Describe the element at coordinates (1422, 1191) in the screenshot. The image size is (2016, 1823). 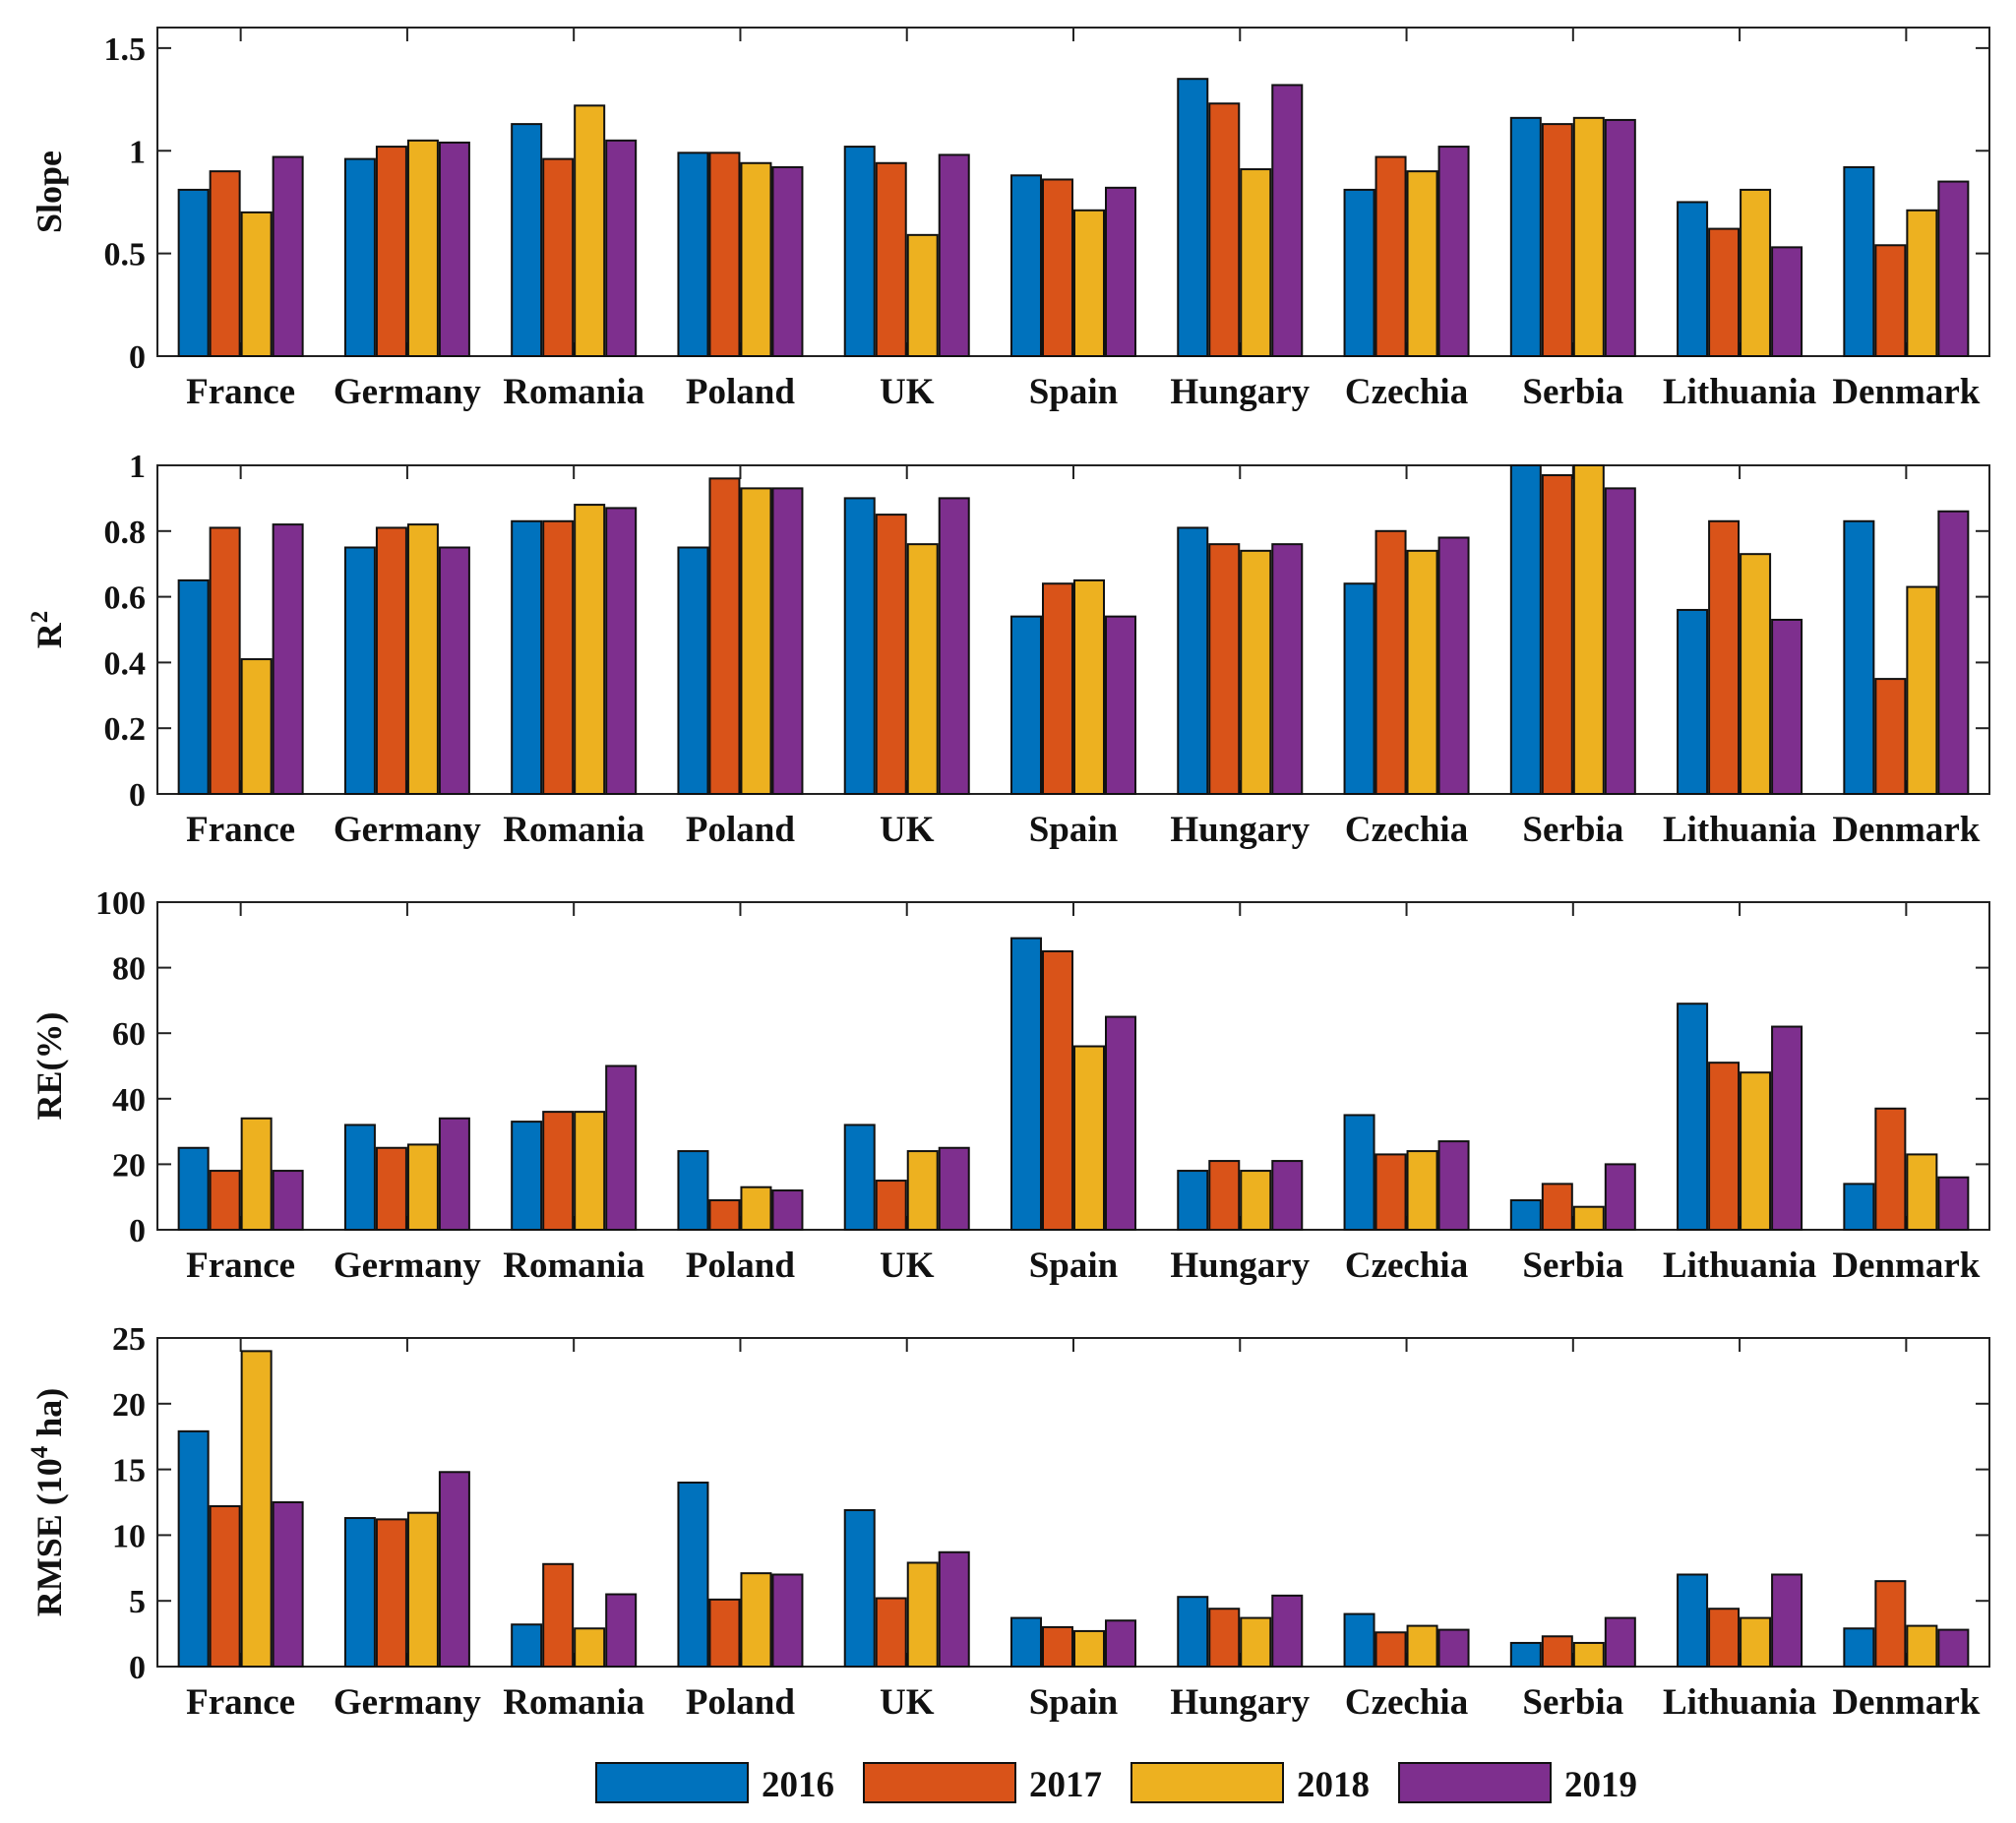
I see `bar-re-czechia-2018` at that location.